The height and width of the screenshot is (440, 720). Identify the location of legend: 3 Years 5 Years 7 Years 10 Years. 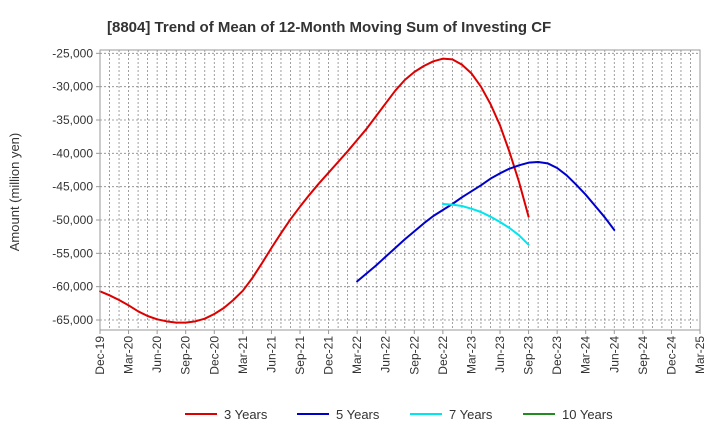
(399, 414).